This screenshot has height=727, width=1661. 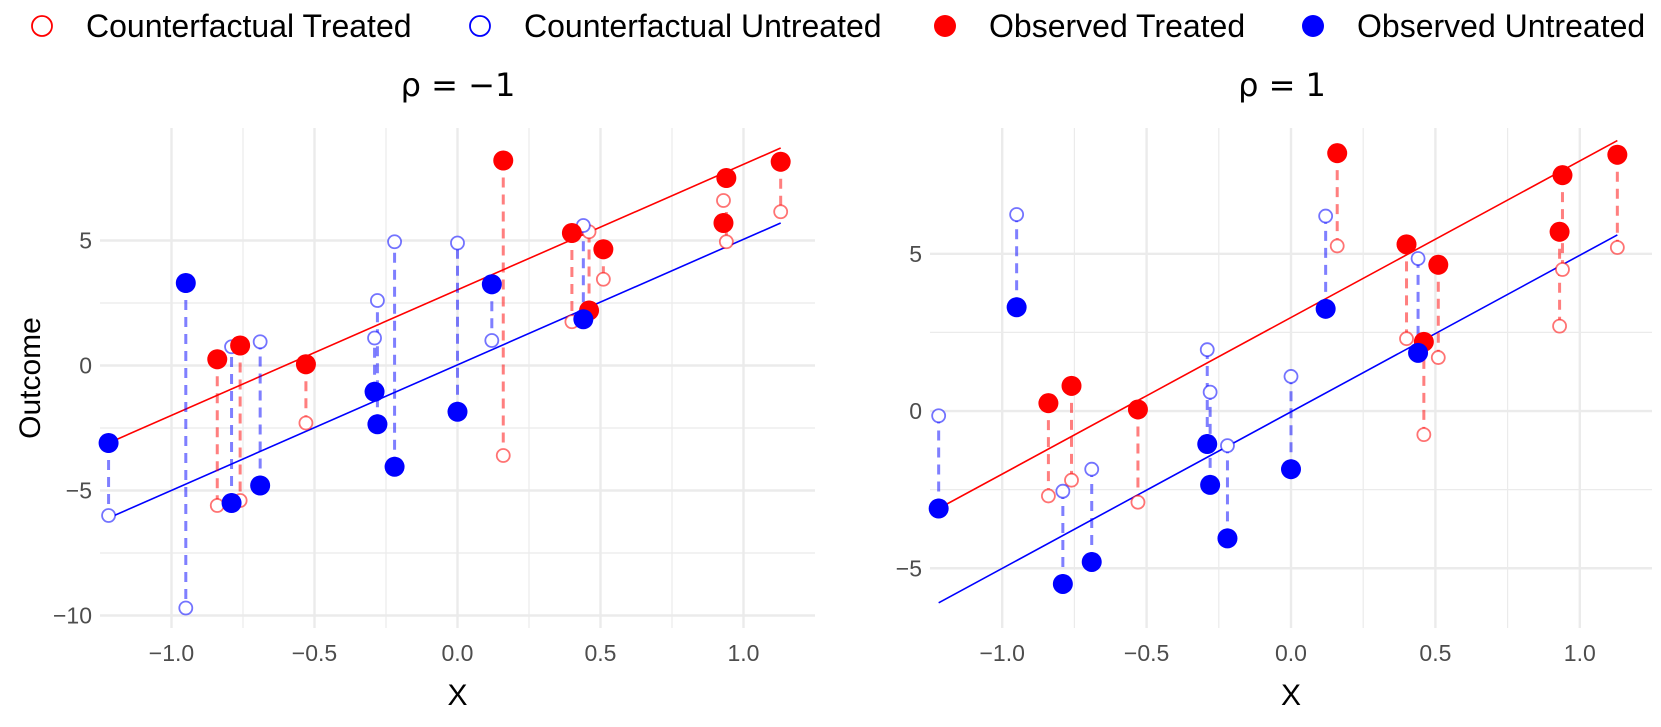 I want to click on legend-label-4: Observed Untreated, so click(x=1501, y=26).